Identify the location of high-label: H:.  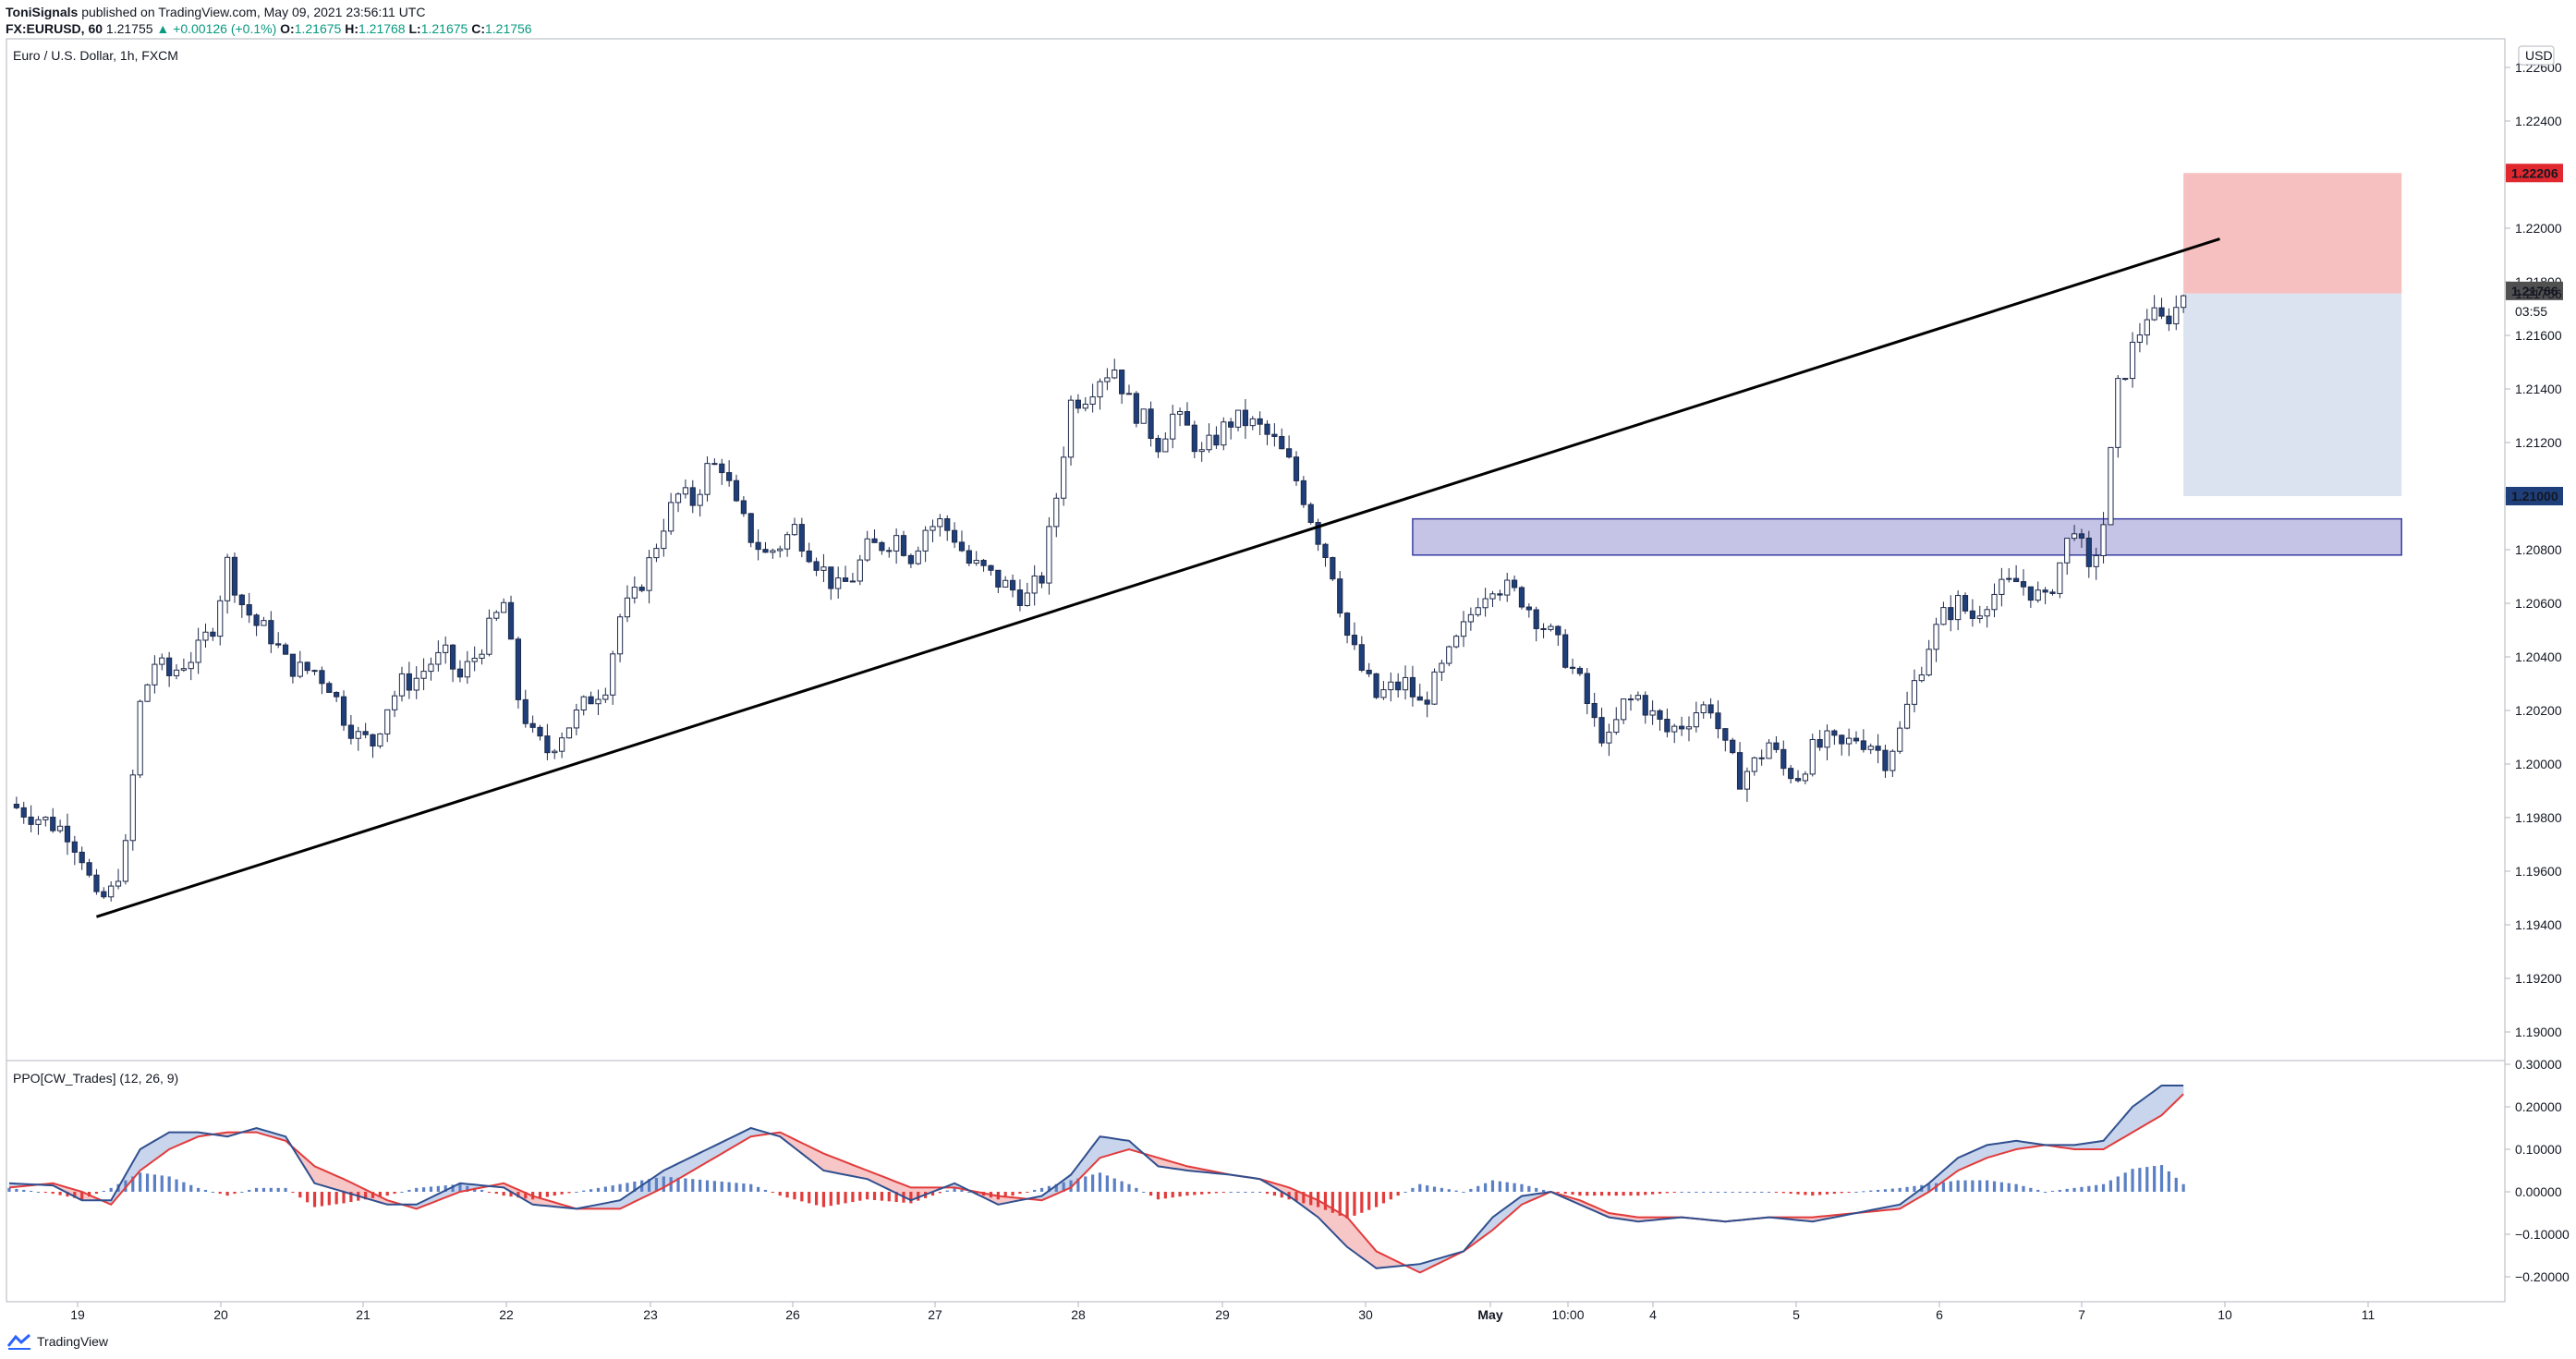
(351, 28).